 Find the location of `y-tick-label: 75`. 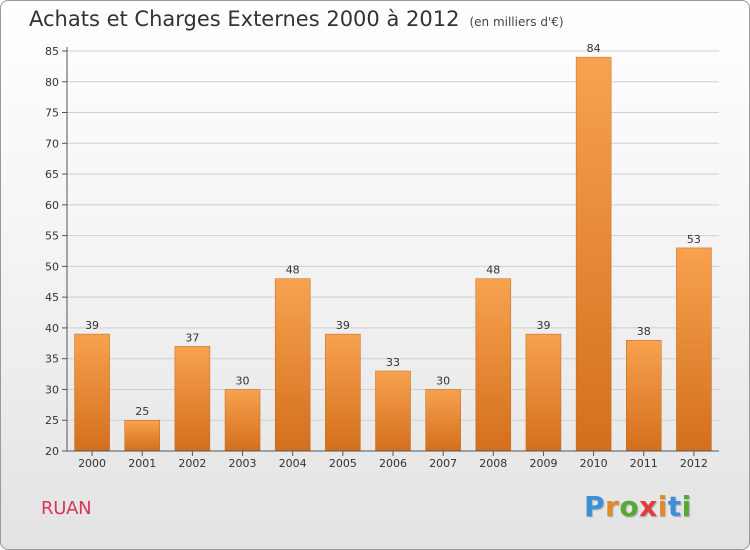

y-tick-label: 75 is located at coordinates (52, 113).